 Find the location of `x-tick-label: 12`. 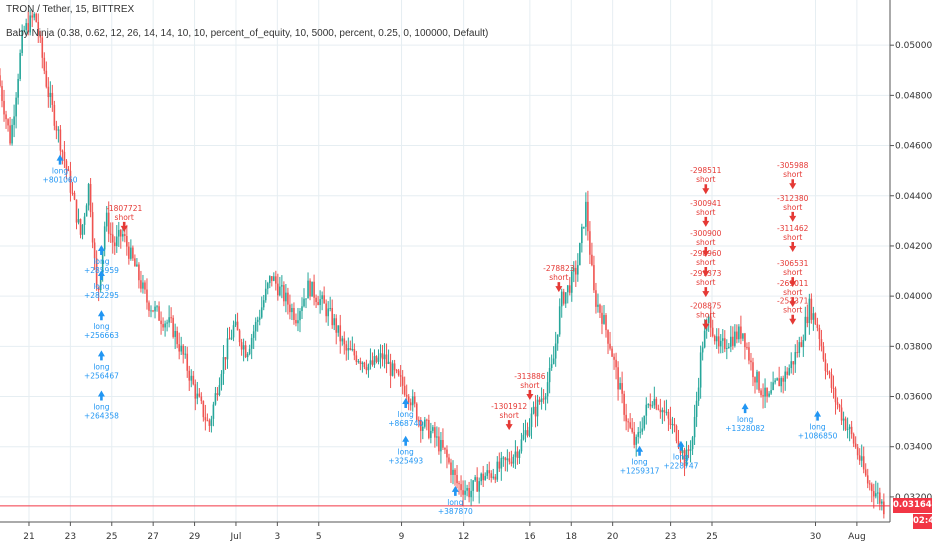

x-tick-label: 12 is located at coordinates (463, 537).